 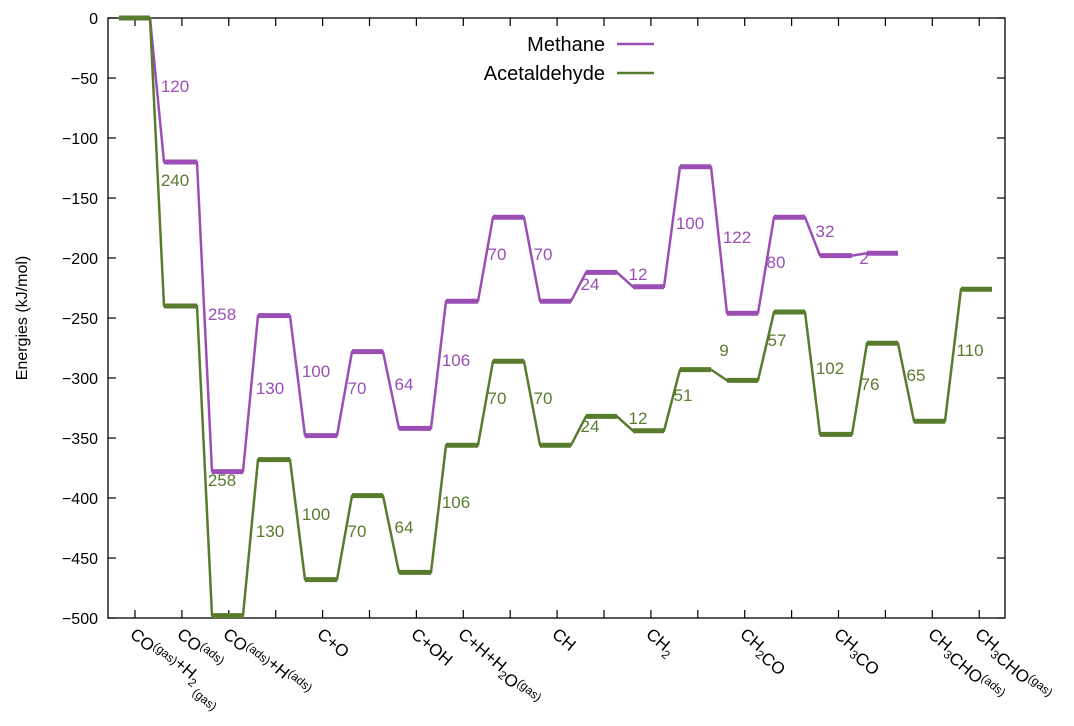 I want to click on y-tick-label: −400, so click(x=80, y=499).